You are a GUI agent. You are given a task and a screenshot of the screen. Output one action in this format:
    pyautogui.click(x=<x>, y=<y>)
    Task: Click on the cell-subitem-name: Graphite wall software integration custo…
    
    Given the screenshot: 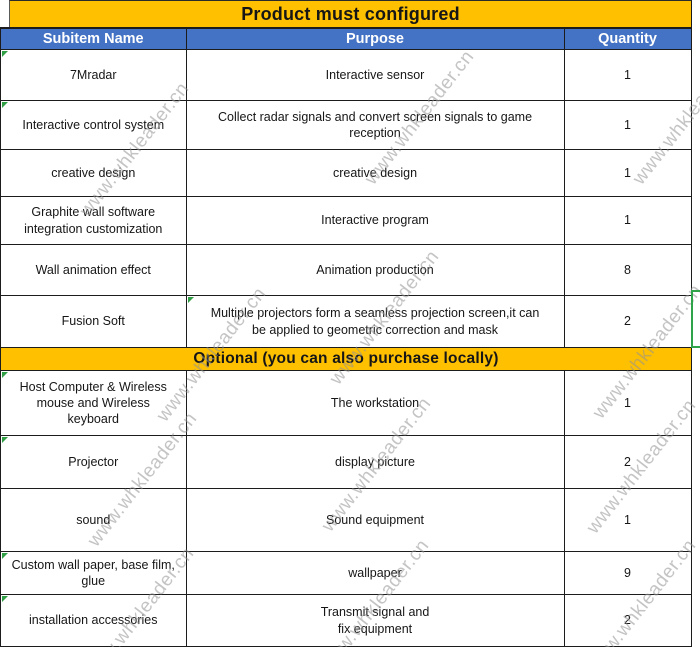 What is the action you would take?
    pyautogui.click(x=94, y=221)
    